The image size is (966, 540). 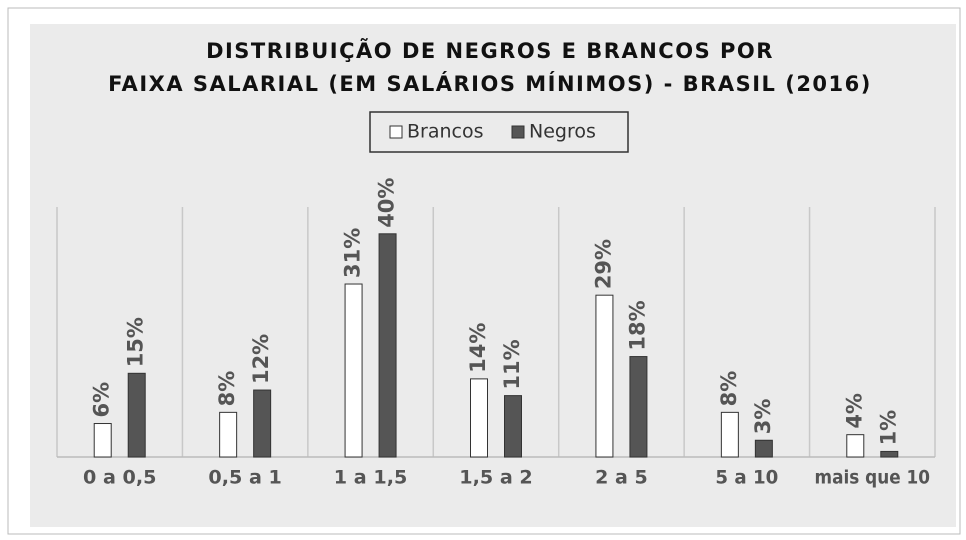 What do you see at coordinates (621, 478) in the screenshot?
I see `x-tick-label: 2 a 5` at bounding box center [621, 478].